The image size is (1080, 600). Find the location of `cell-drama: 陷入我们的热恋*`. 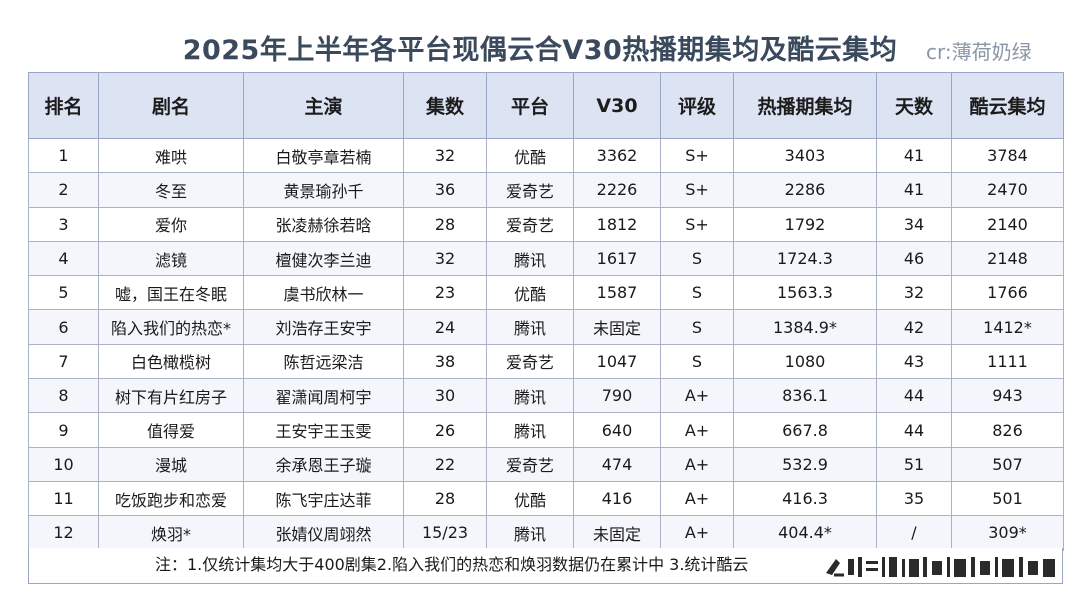

cell-drama: 陷入我们的热恋* is located at coordinates (171, 327).